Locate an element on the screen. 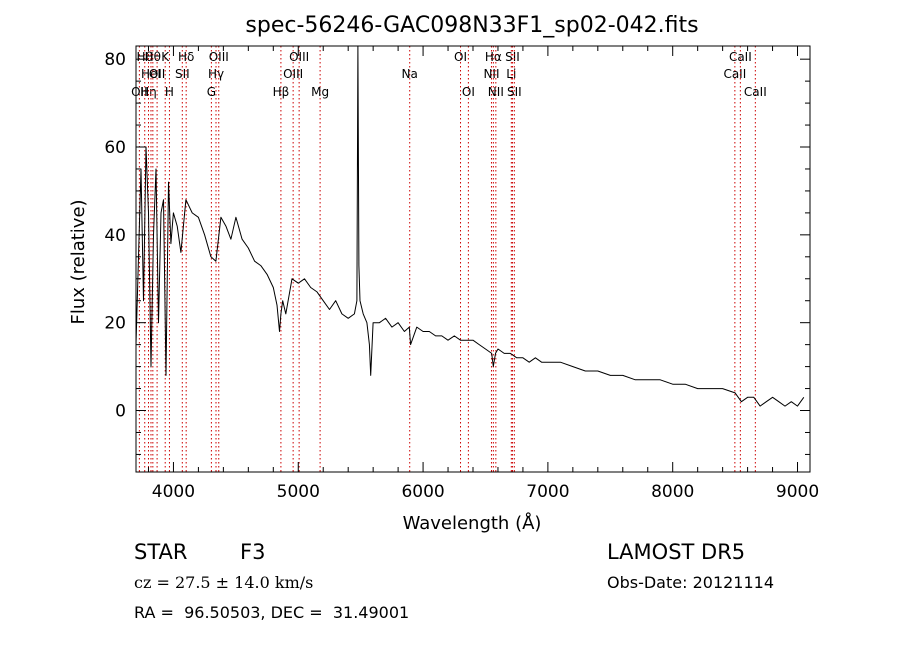 The width and height of the screenshot is (900, 649). y-axis-label: Flux (relative) is located at coordinates (78, 261).